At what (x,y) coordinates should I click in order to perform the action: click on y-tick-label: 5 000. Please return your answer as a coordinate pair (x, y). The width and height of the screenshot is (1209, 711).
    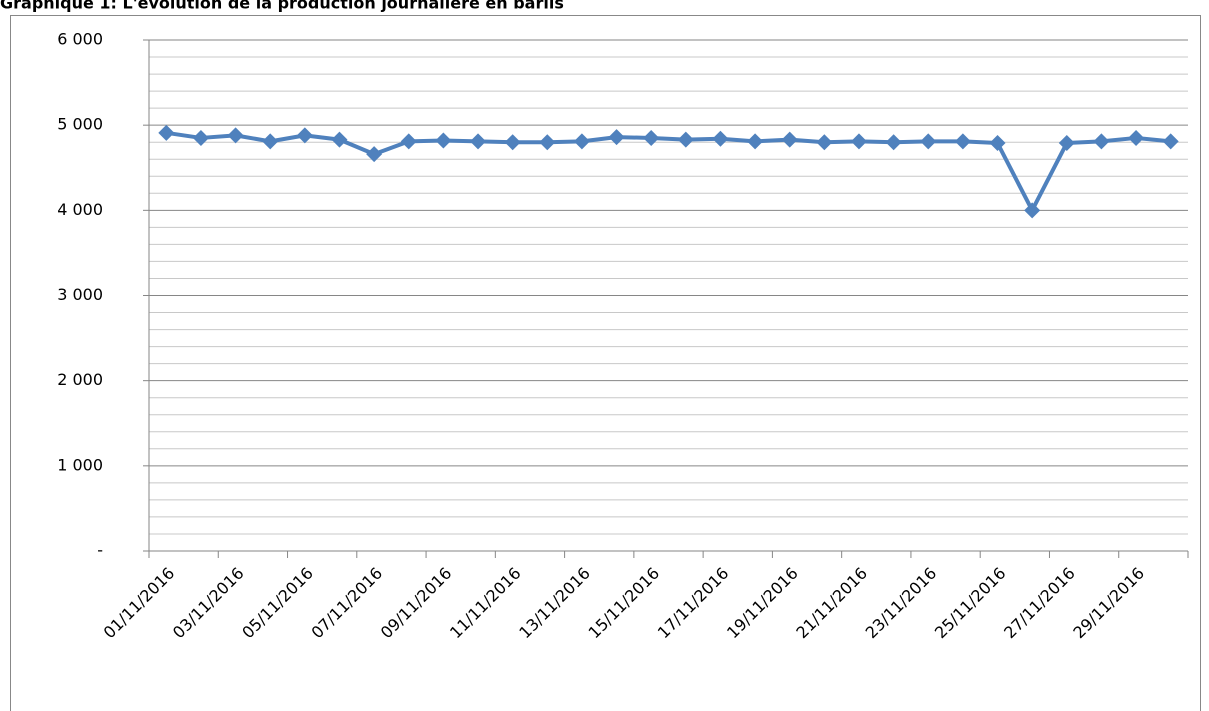
    Looking at the image, I should click on (80, 124).